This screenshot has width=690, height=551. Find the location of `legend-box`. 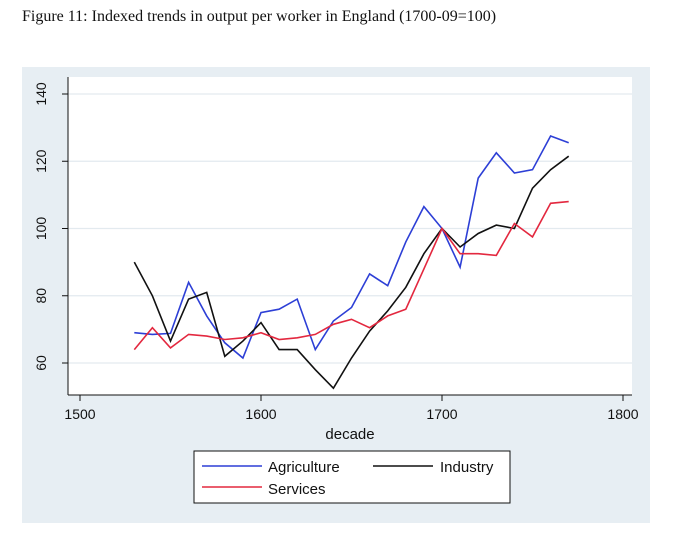

legend-box is located at coordinates (352, 477).